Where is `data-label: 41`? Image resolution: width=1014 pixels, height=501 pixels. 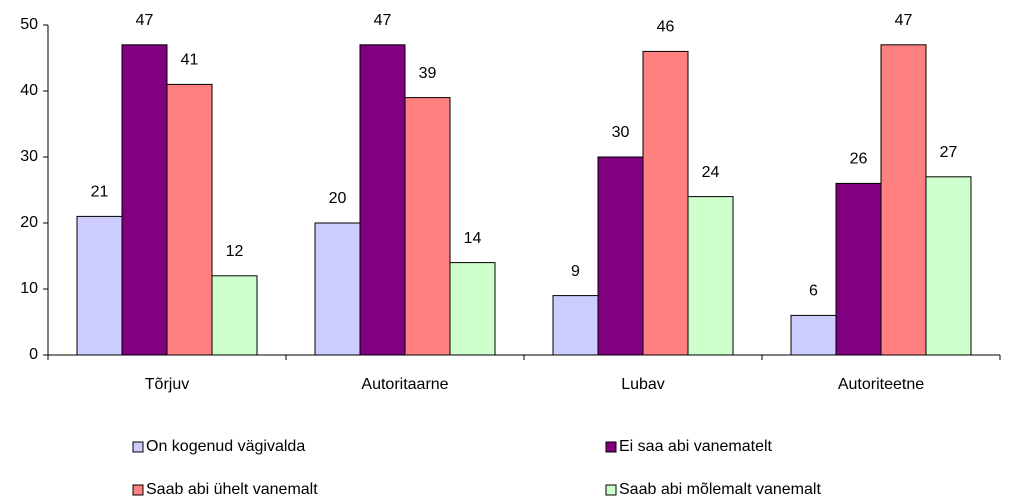 data-label: 41 is located at coordinates (190, 60).